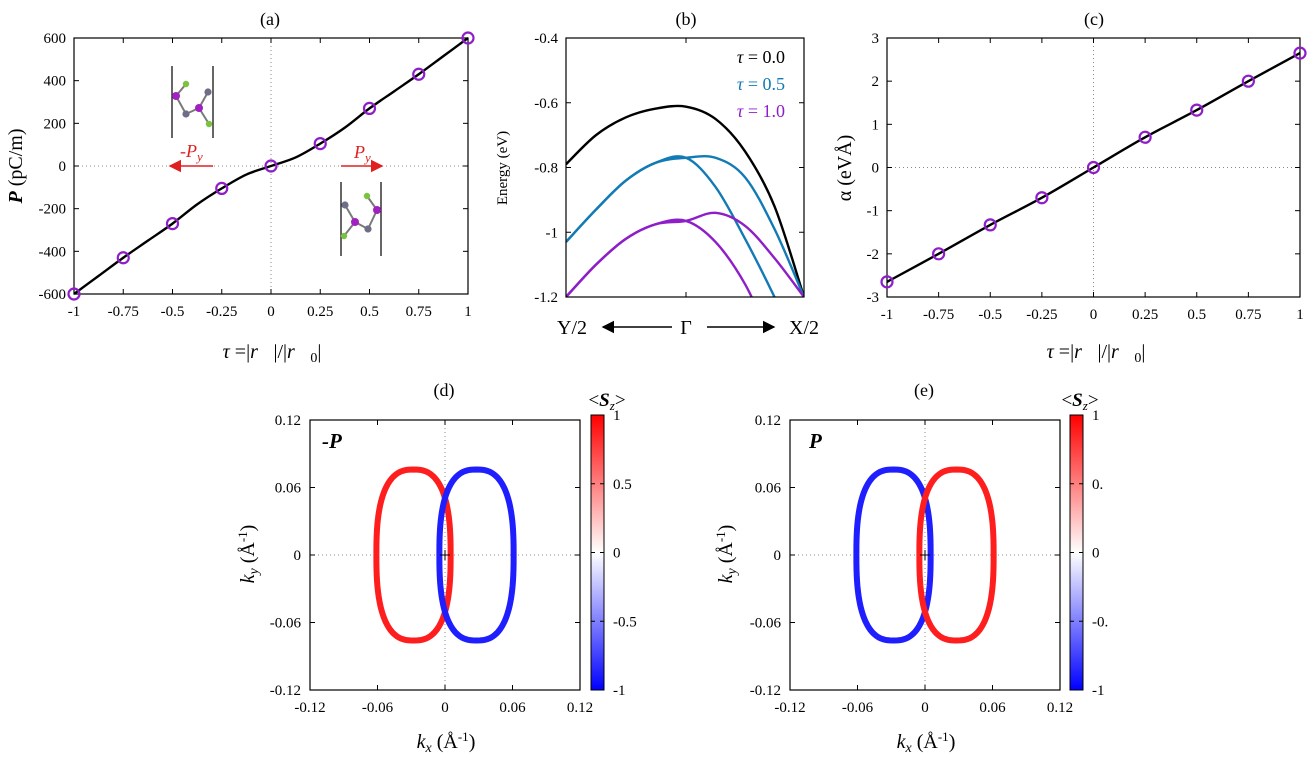 The width and height of the screenshot is (1313, 763). I want to click on colorbar-tick-label: -1, so click(619, 691).